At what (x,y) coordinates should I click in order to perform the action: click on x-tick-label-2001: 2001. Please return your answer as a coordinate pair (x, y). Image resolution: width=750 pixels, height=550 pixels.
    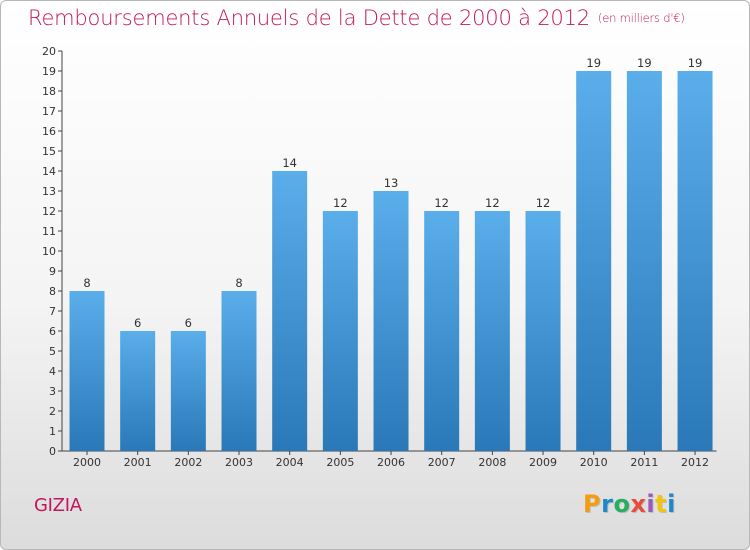
    Looking at the image, I should click on (138, 462).